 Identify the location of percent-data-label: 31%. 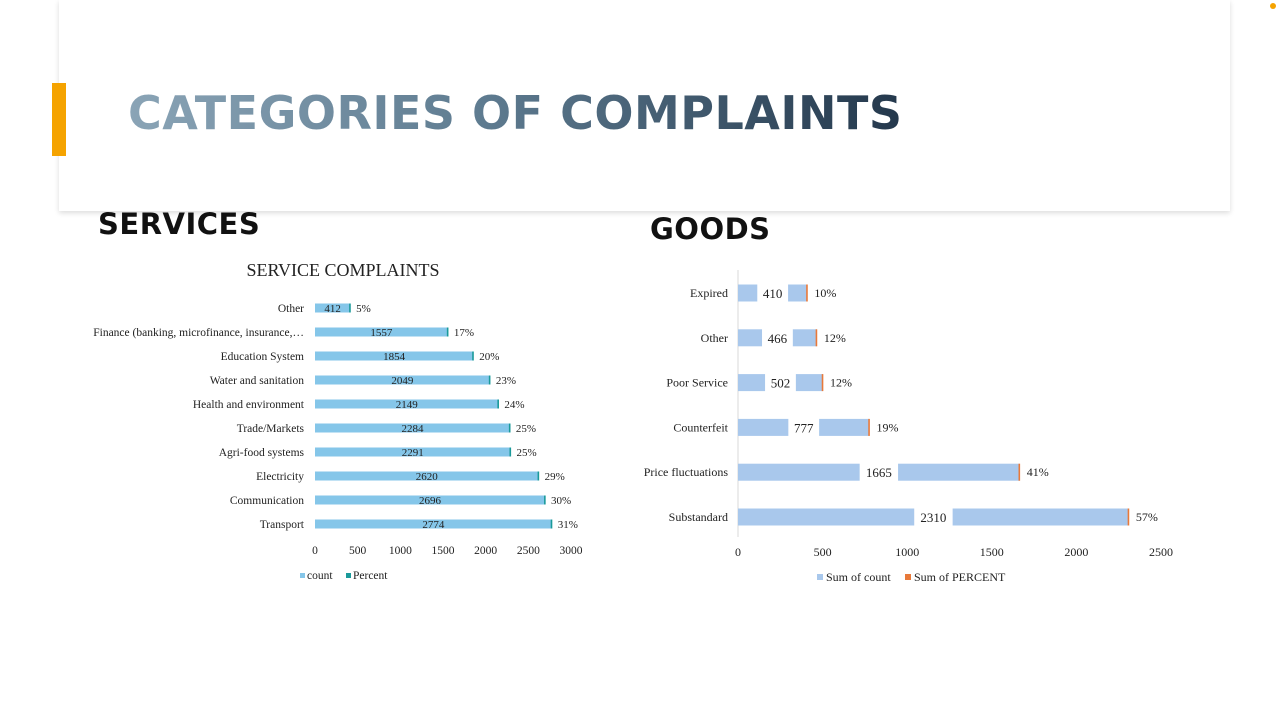
(568, 525).